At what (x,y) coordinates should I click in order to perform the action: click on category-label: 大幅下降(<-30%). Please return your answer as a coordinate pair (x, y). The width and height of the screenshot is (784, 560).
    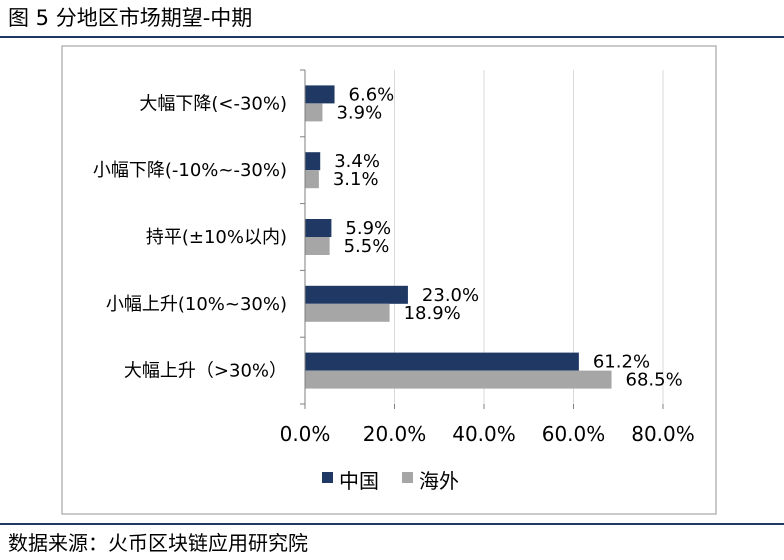
    Looking at the image, I should click on (213, 103).